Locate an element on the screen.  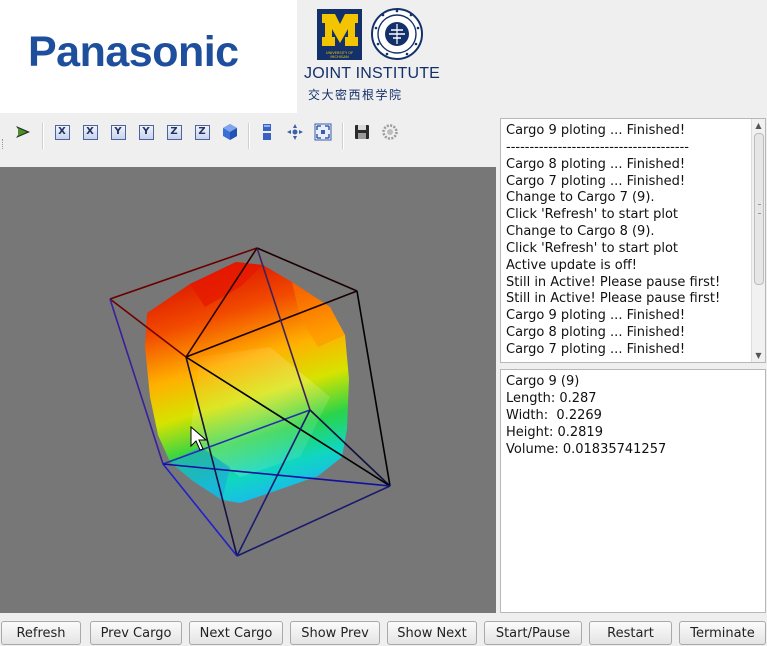
start-pause-button: Start/Pause is located at coordinates (533, 633).